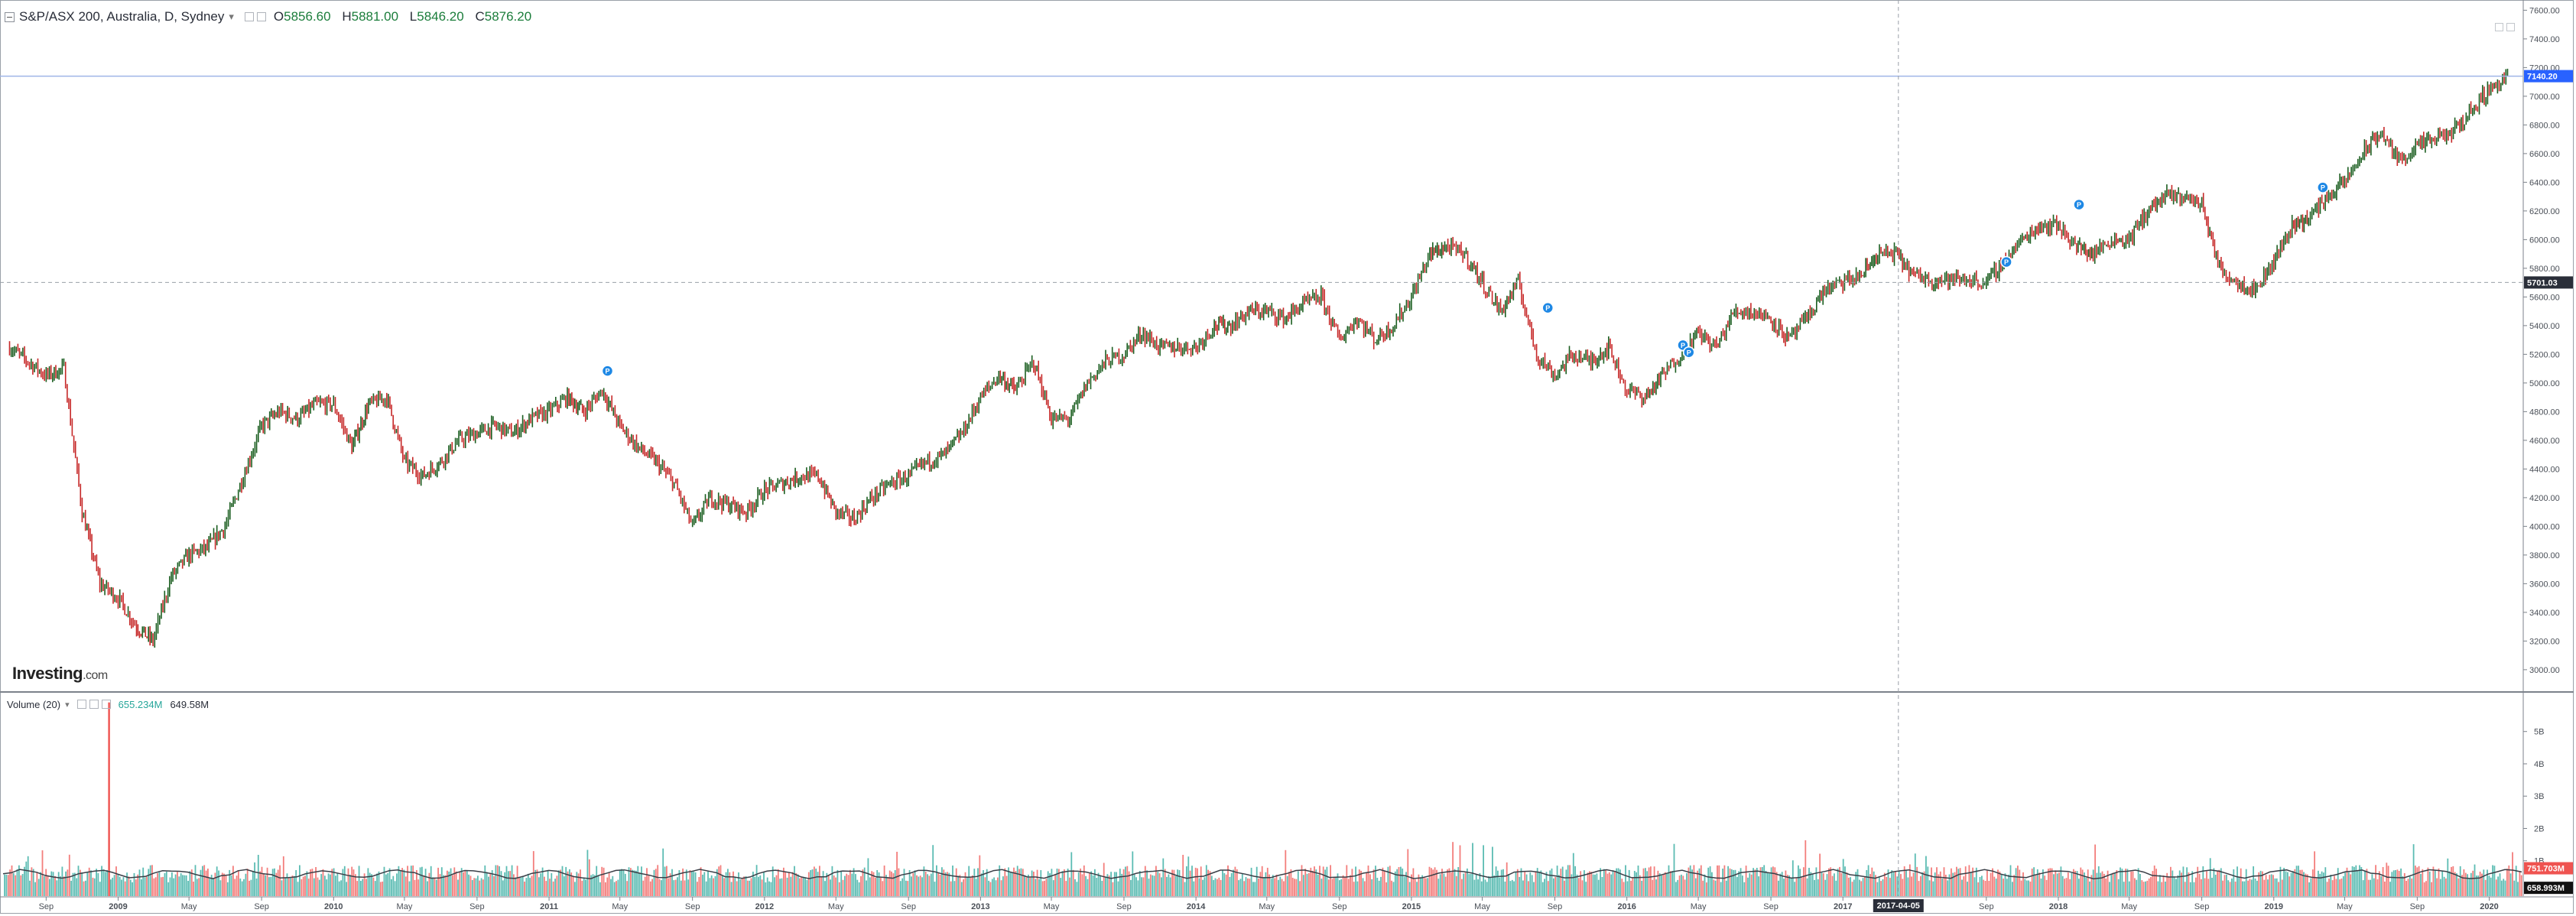 This screenshot has width=2576, height=916. What do you see at coordinates (10, 16) in the screenshot?
I see `collapse-icon` at bounding box center [10, 16].